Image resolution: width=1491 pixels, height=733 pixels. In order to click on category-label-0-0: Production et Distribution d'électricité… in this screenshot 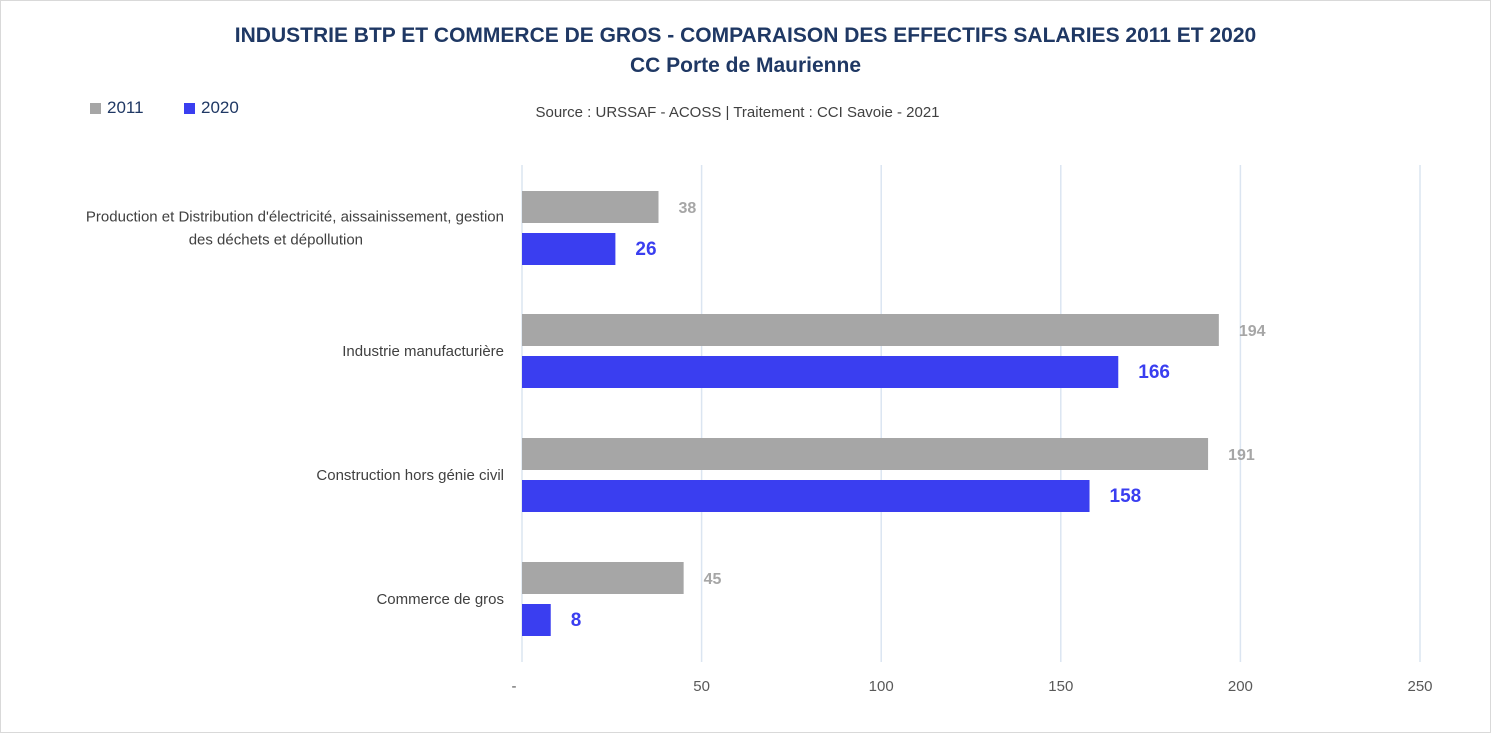, I will do `click(295, 217)`.